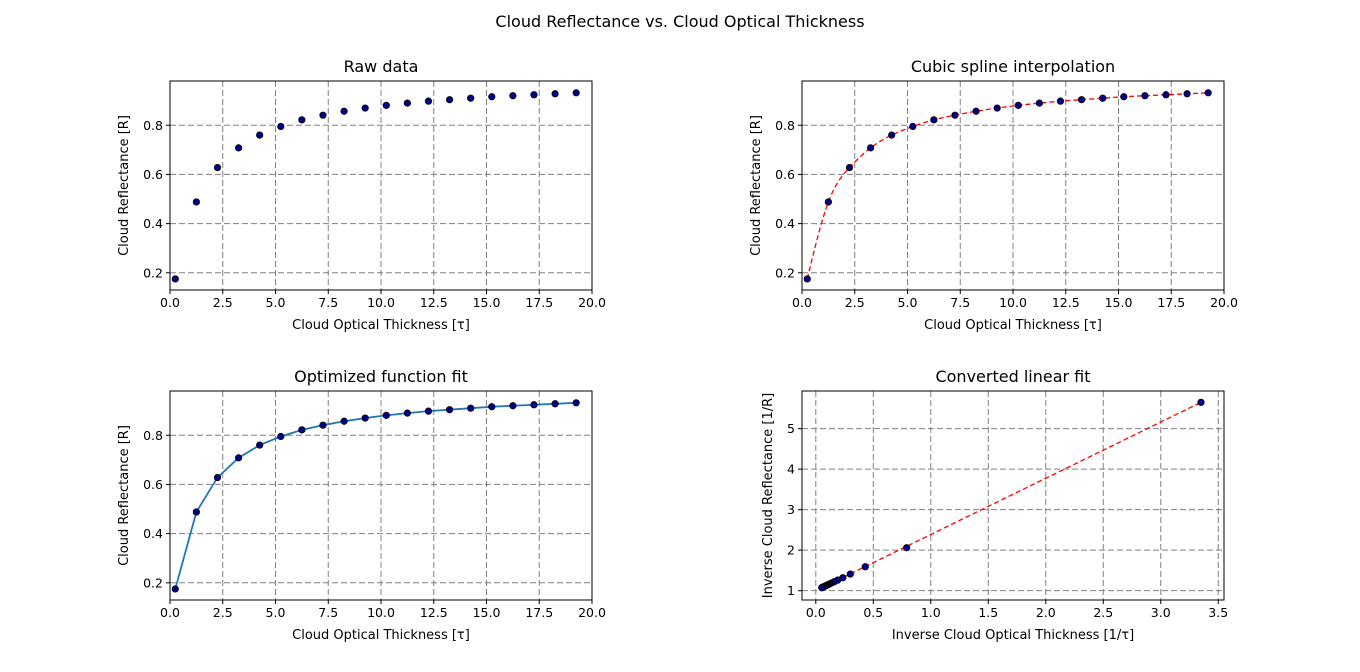 The image size is (1360, 672). I want to click on x-axis-label: Inverse Cloud Optical Thickness [1/τ], so click(1013, 635).